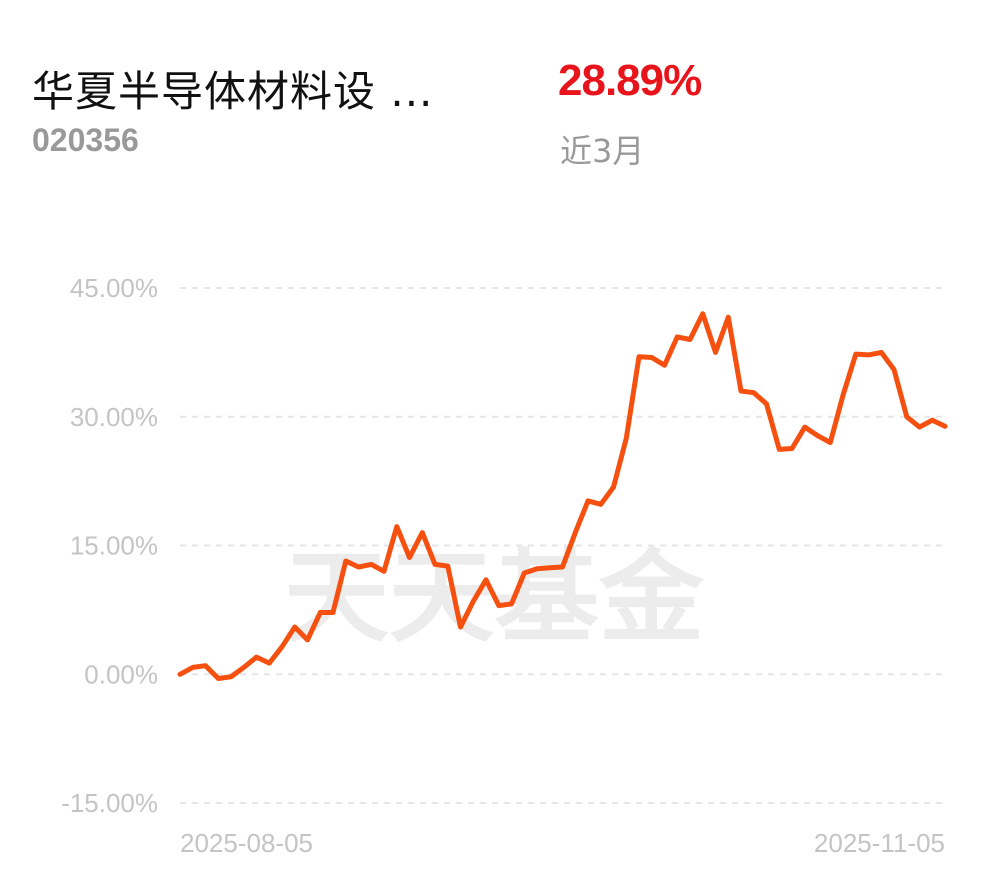 The height and width of the screenshot is (878, 990). What do you see at coordinates (602, 151) in the screenshot?
I see `period-label: 近3月` at bounding box center [602, 151].